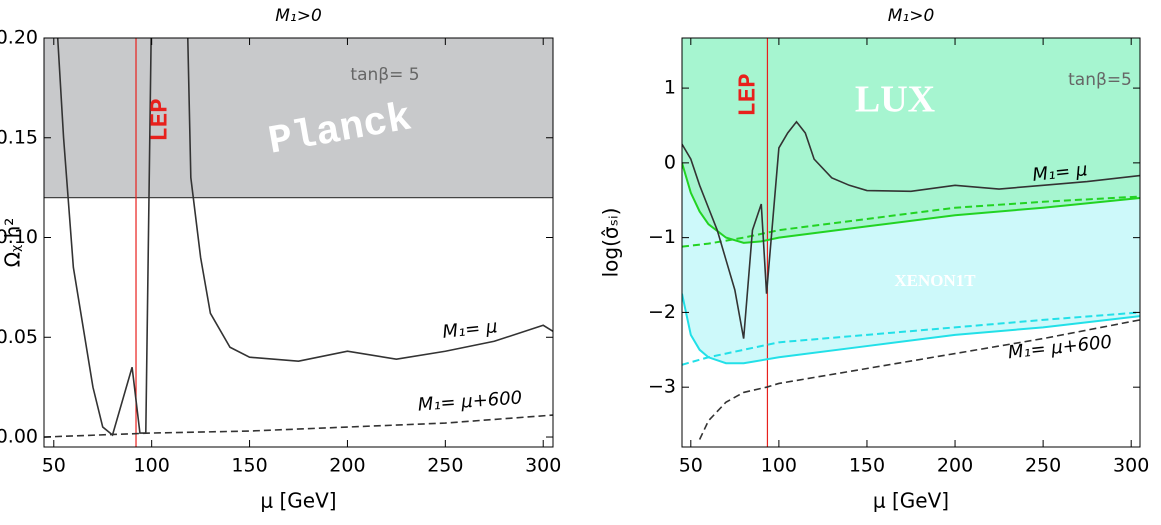  Describe the element at coordinates (611, 243) in the screenshot. I see `y-axis-label: log(σ̂ₛᵢ)` at that location.